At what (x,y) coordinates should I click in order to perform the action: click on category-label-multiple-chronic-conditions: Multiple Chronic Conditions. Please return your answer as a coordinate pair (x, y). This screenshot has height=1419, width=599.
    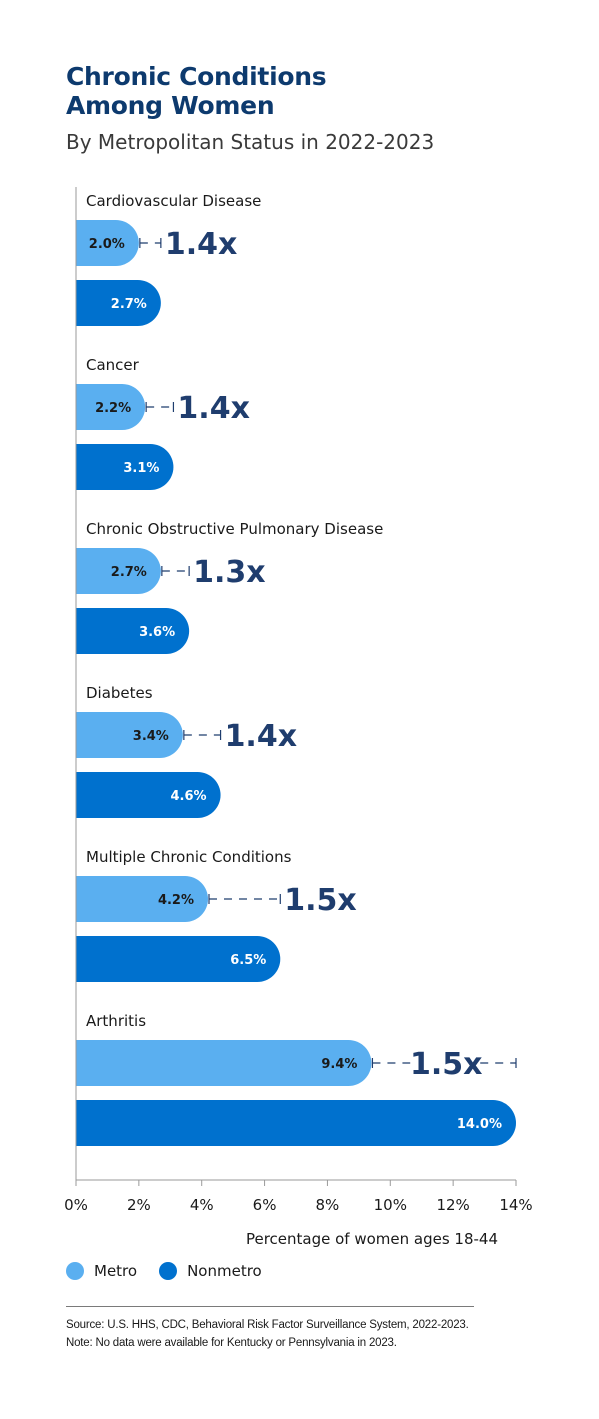
    Looking at the image, I should click on (189, 857).